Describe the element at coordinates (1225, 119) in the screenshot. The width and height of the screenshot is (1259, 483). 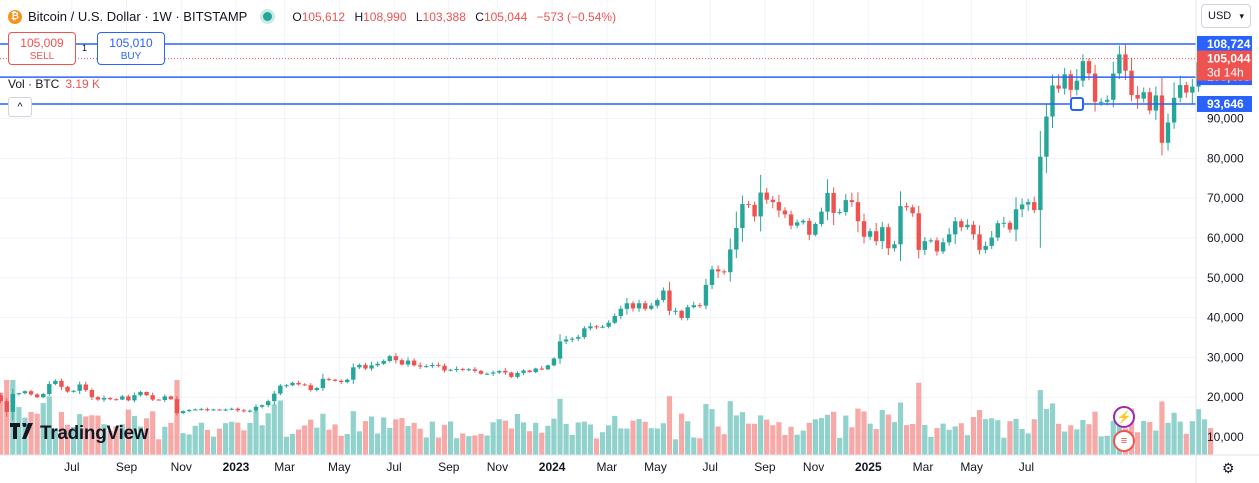
I see `y-tick-label: 90,000` at that location.